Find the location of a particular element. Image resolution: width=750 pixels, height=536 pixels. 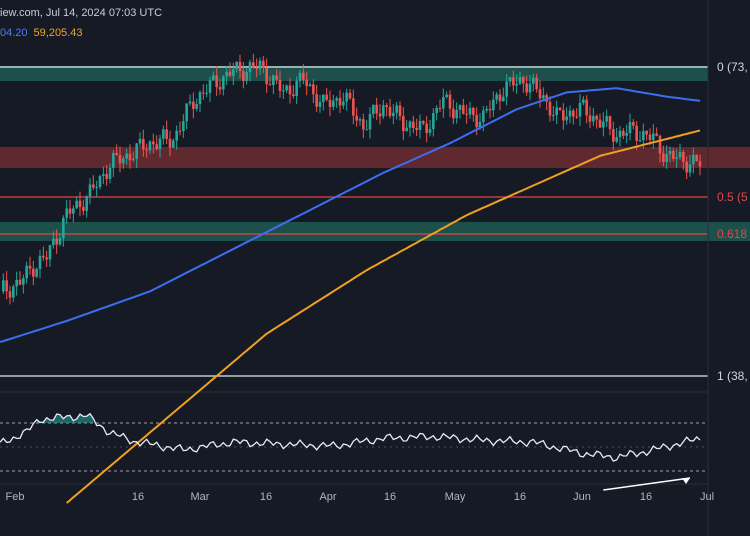

time-axis: Feb 16 Mar 16 Apr 16 May 16 Jun 16 Jul is located at coordinates (360, 497).